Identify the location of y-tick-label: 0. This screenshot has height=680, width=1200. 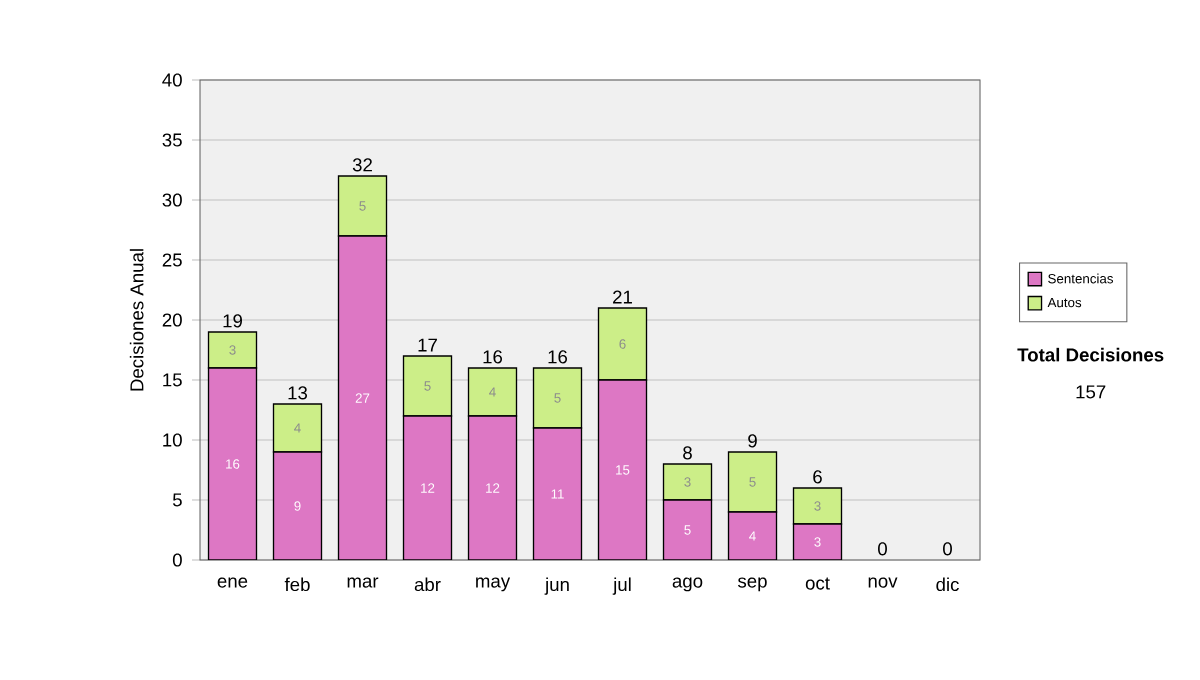
(177, 560).